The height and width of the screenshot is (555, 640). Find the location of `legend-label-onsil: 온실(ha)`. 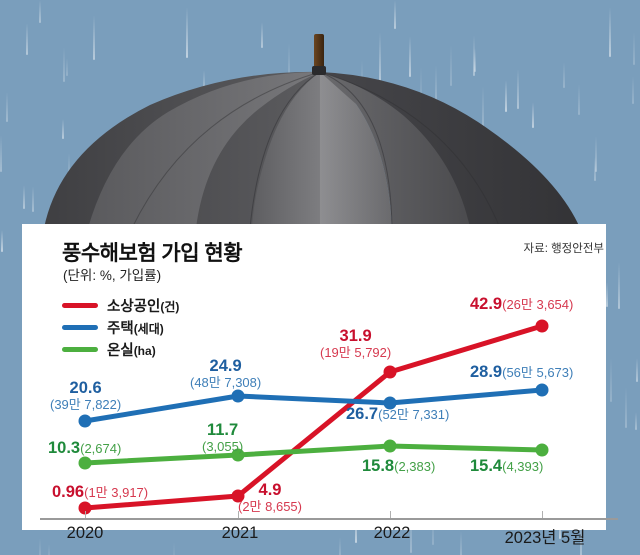

legend-label-onsil: 온실(ha) is located at coordinates (131, 350).